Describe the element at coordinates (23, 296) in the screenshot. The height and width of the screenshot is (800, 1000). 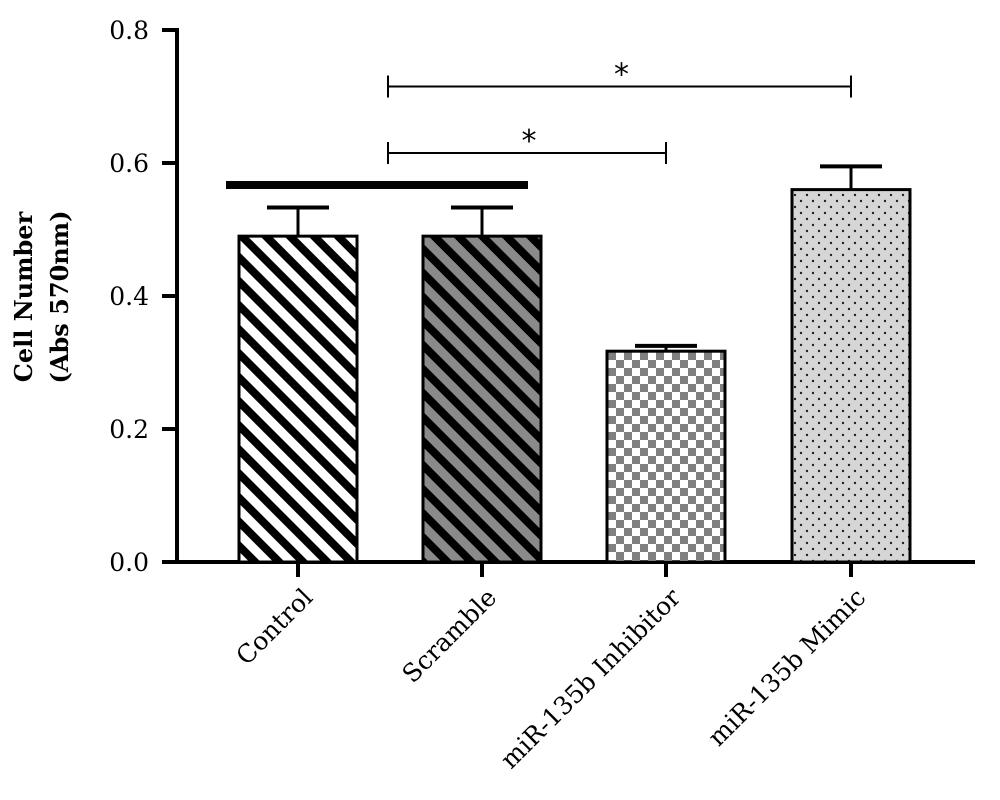
I see `y-axis-title-line1: Cell Number` at that location.